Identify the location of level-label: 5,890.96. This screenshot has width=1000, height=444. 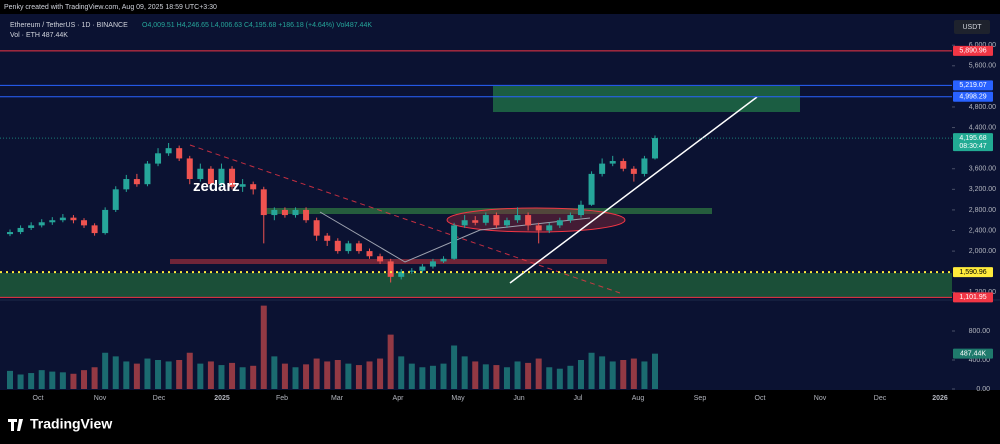
(972, 51).